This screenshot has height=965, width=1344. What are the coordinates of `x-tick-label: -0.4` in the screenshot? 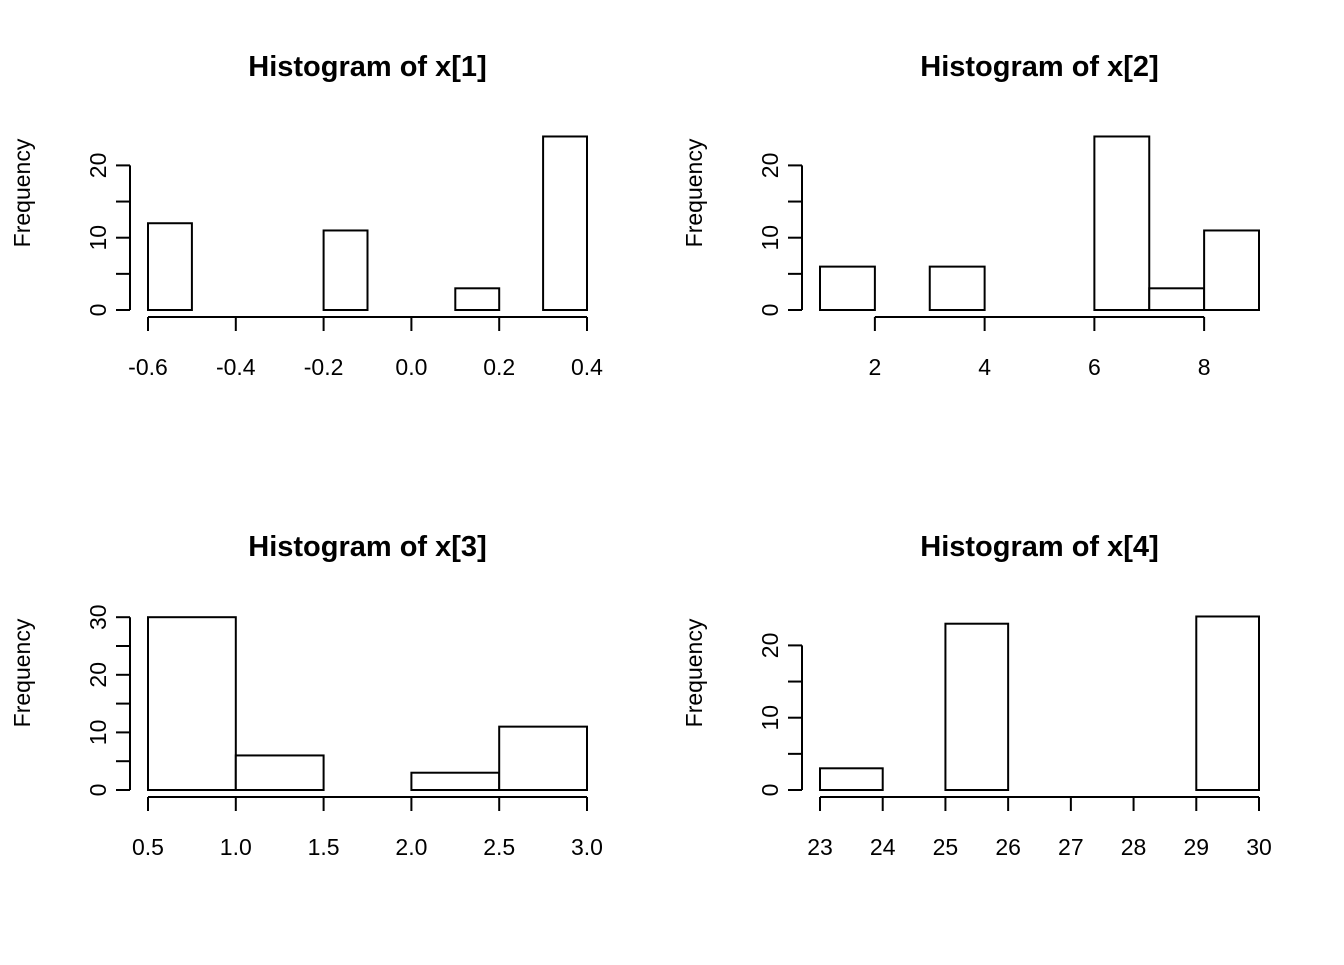 It's located at (236, 367).